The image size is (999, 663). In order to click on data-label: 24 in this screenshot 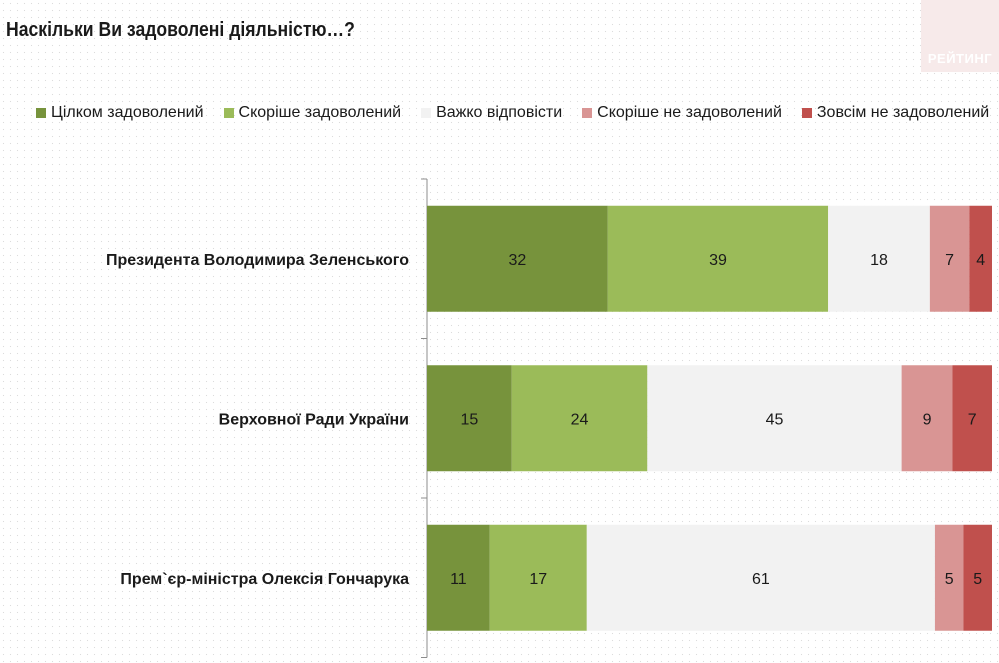, I will do `click(580, 419)`.